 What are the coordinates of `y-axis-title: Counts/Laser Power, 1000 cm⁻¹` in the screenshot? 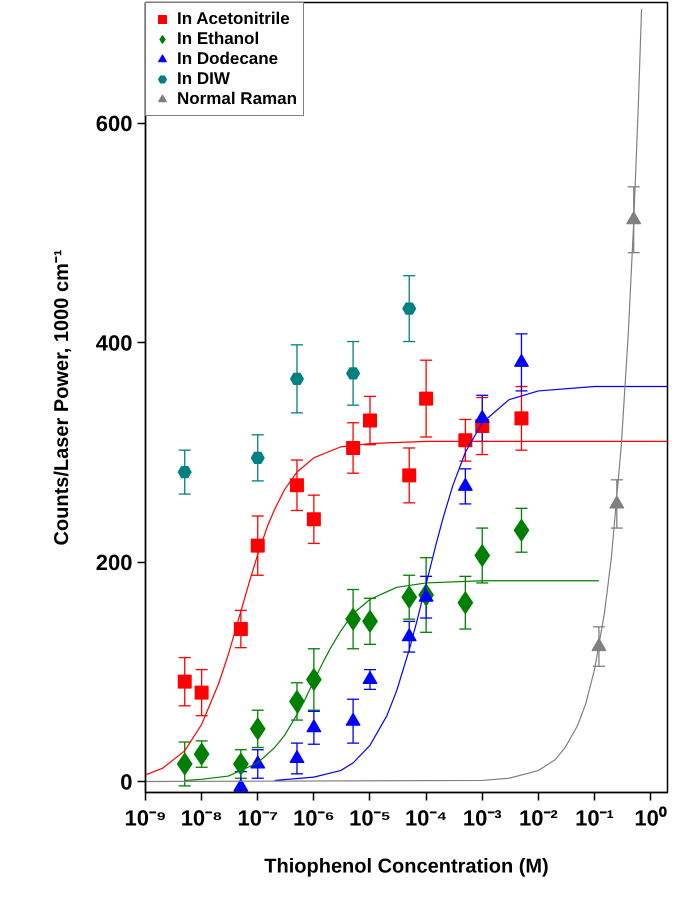 It's located at (61, 397).